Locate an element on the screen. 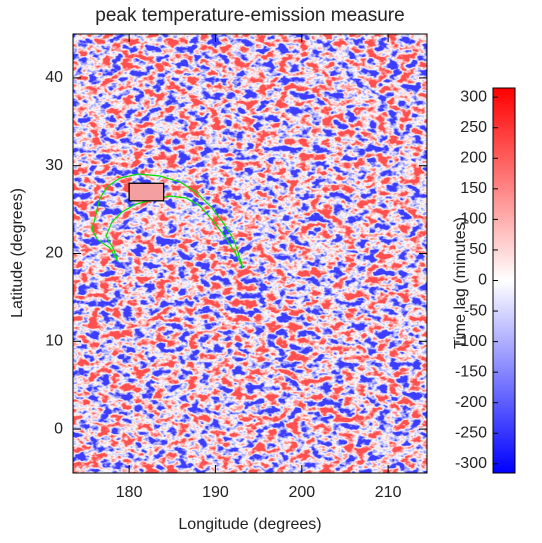  x-tick-label: 200 is located at coordinates (301, 492).